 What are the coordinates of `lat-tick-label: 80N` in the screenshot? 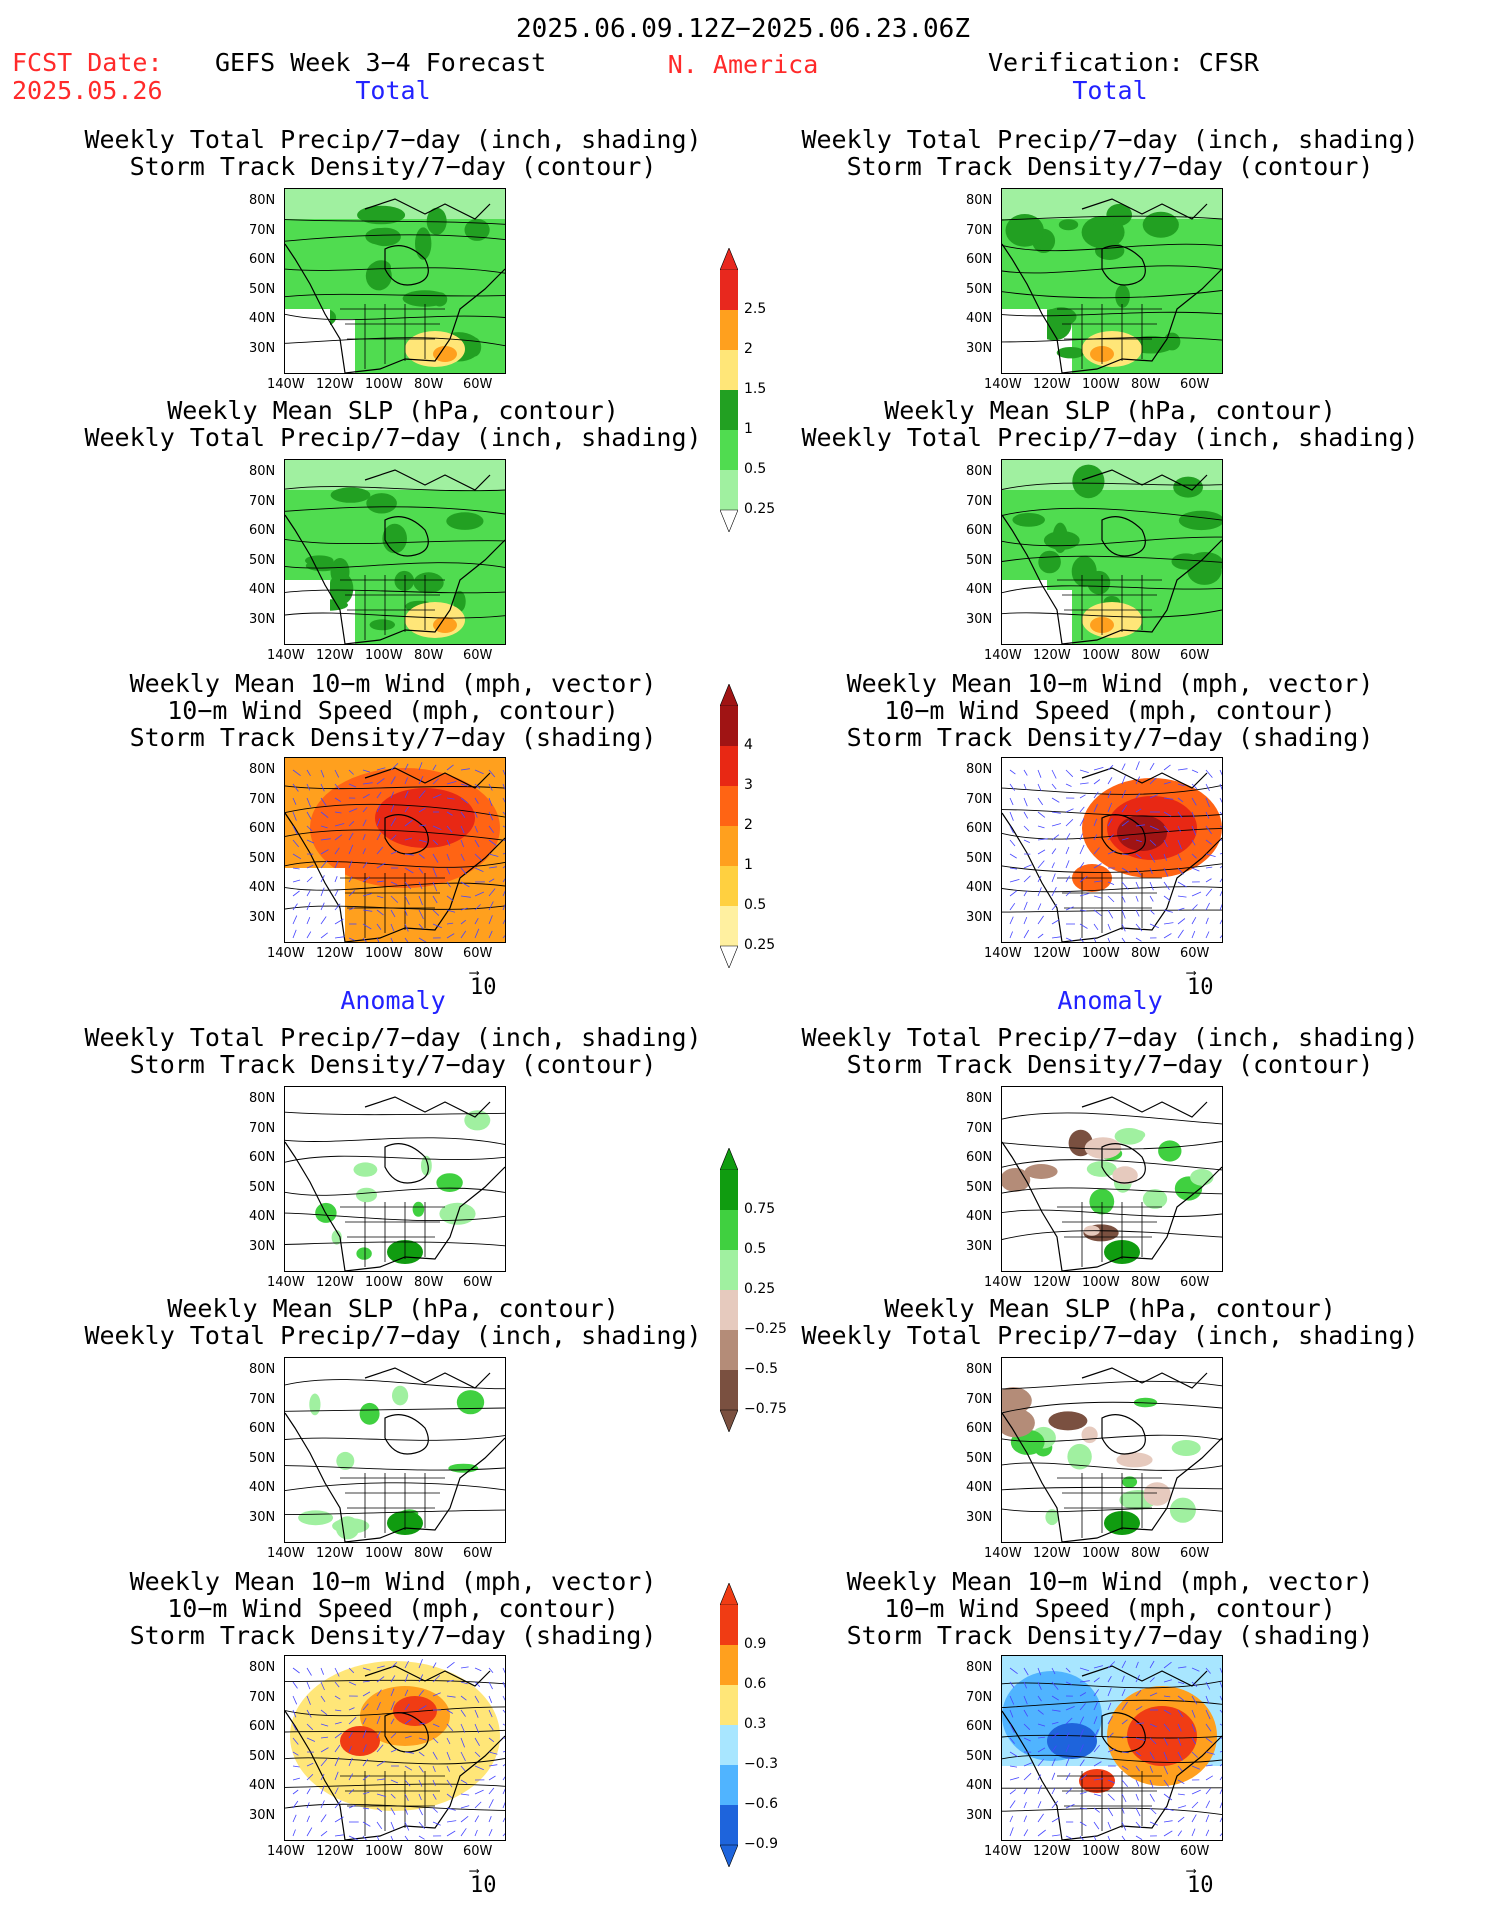 It's located at (262, 1667).